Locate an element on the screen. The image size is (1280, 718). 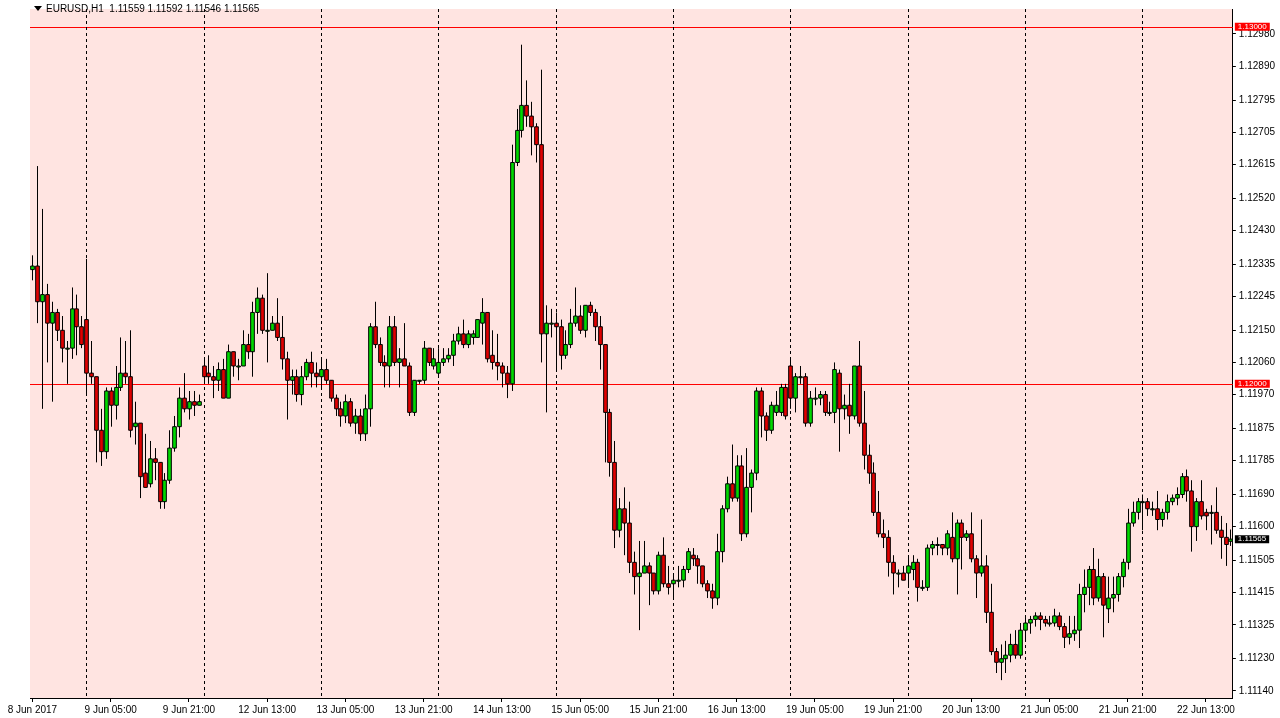
y-tick-label: 1.11970 is located at coordinates (1256, 394).